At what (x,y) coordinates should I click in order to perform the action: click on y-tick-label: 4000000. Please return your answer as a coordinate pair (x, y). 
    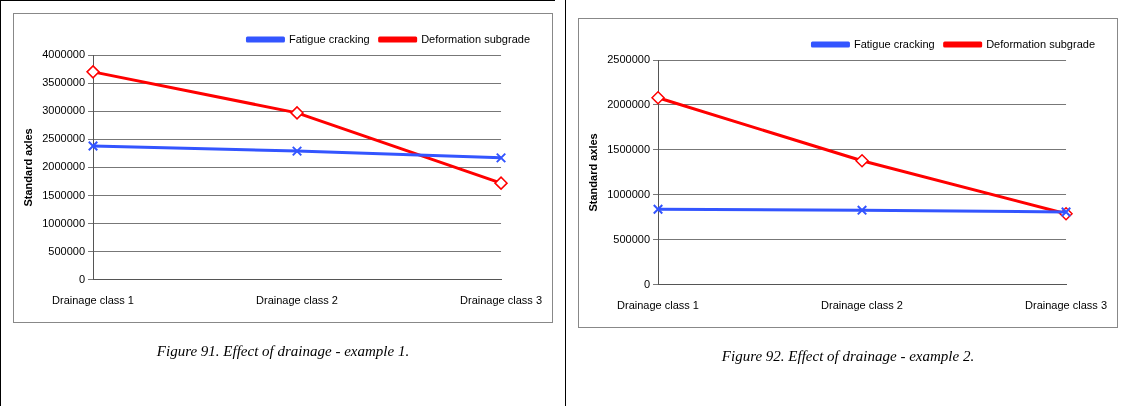
    Looking at the image, I should click on (64, 54).